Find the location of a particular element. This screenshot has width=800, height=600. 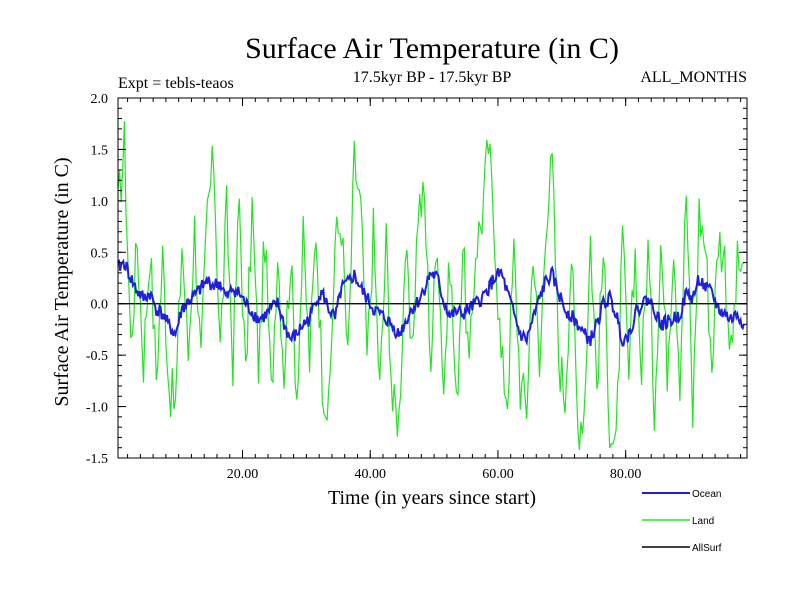

series-line-ocean is located at coordinates (431, 302).